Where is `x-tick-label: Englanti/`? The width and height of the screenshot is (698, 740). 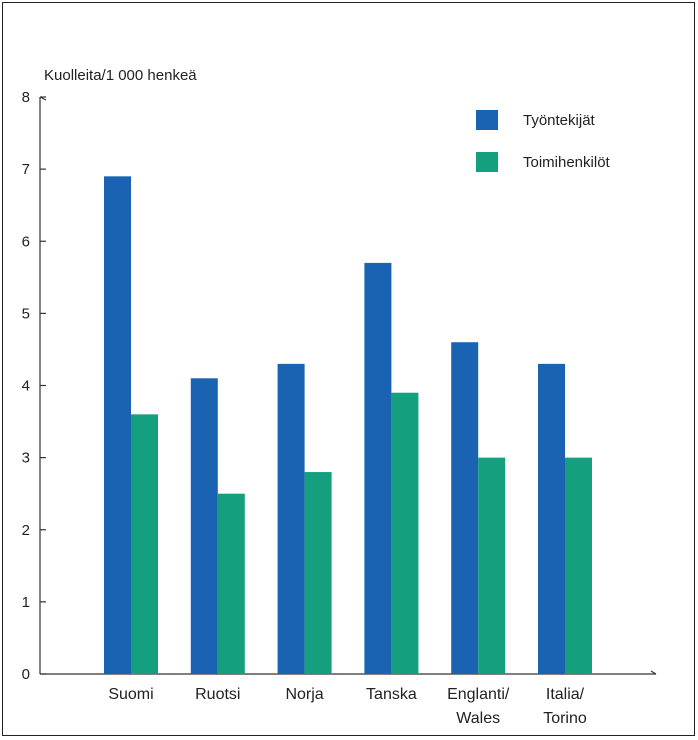 x-tick-label: Englanti/ is located at coordinates (478, 694).